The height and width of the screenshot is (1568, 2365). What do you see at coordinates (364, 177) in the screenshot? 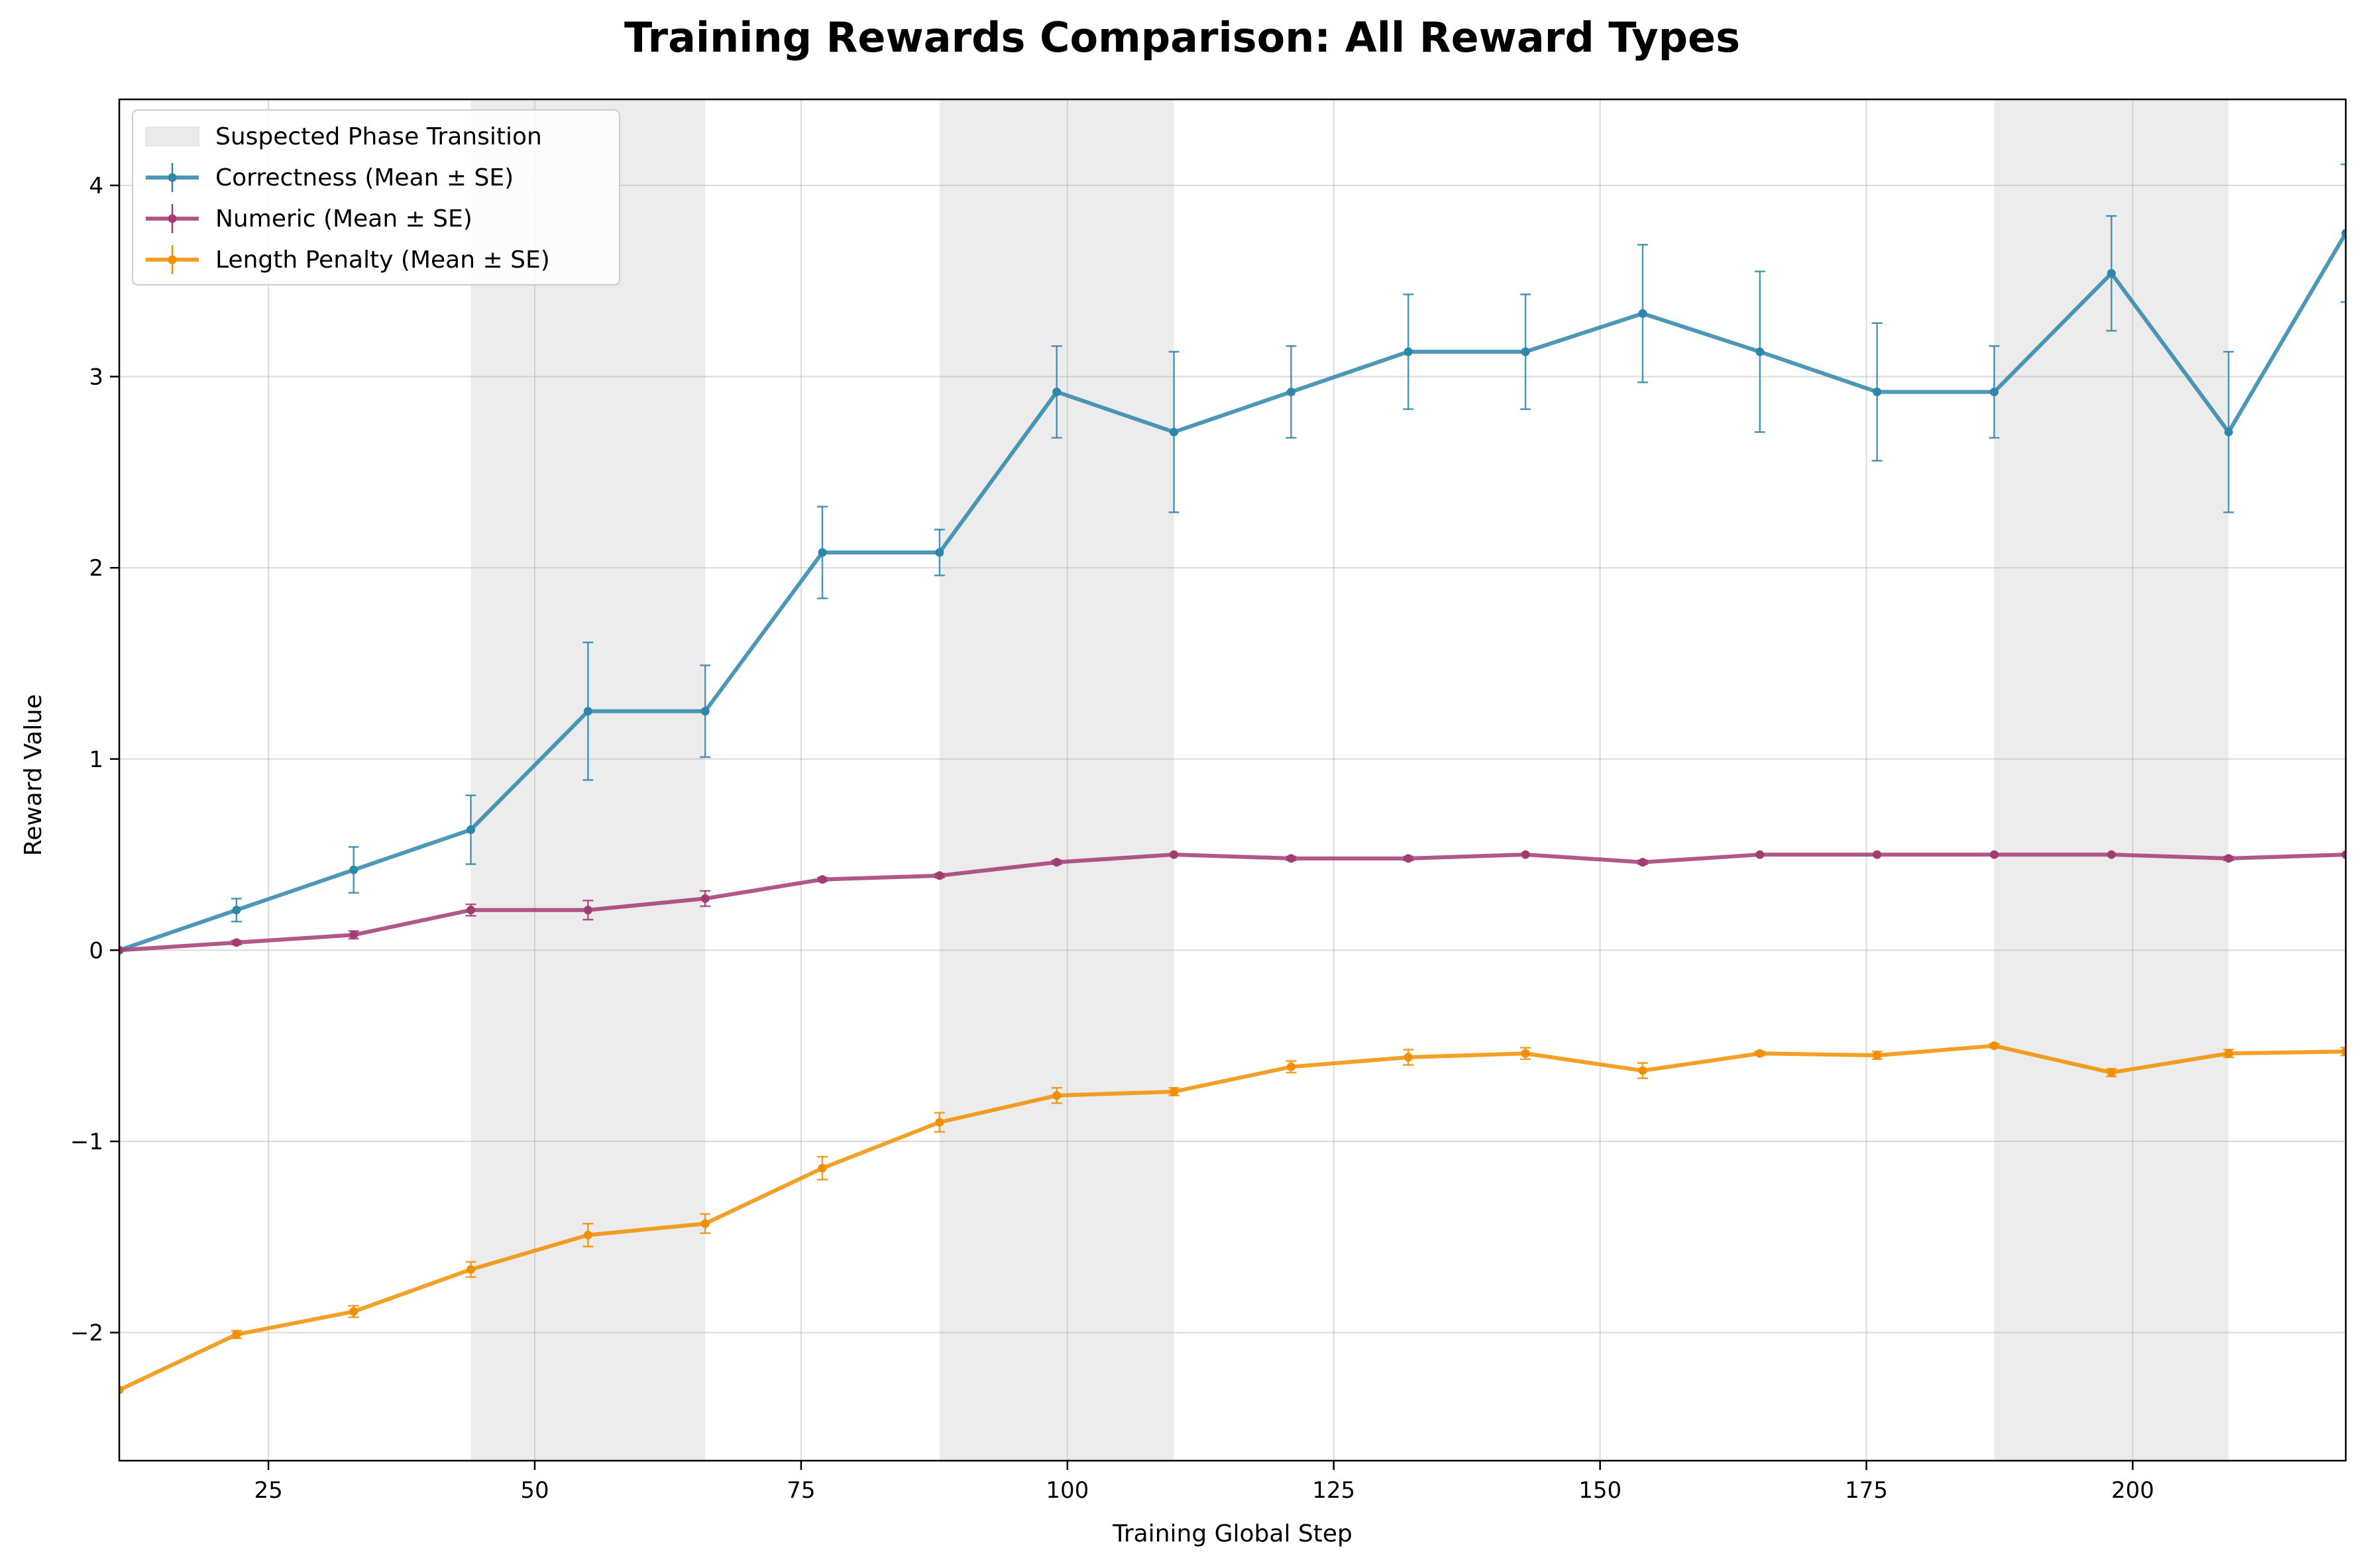
I see `legend-label: Correctness (Mean ± SE)` at bounding box center [364, 177].